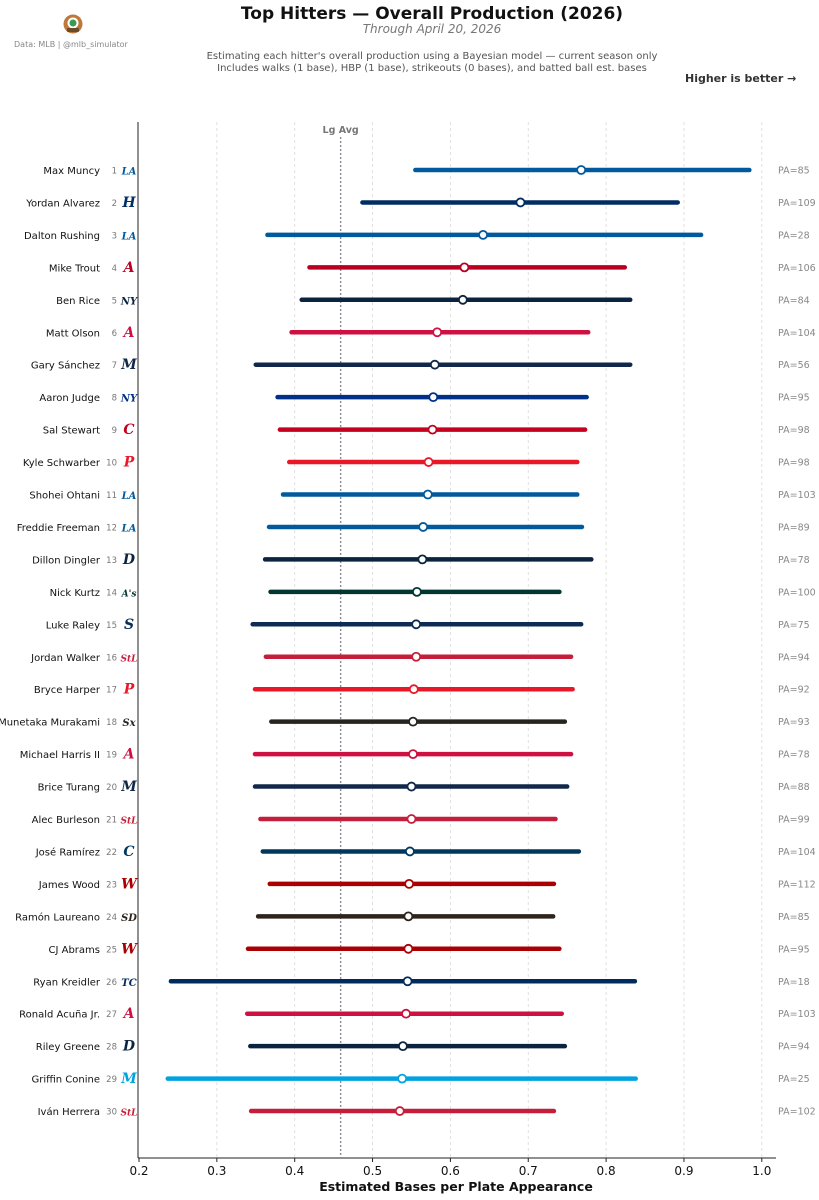 This screenshot has height=1200, width=819. Describe the element at coordinates (111, 723) in the screenshot. I see `player-rank: 18` at that location.